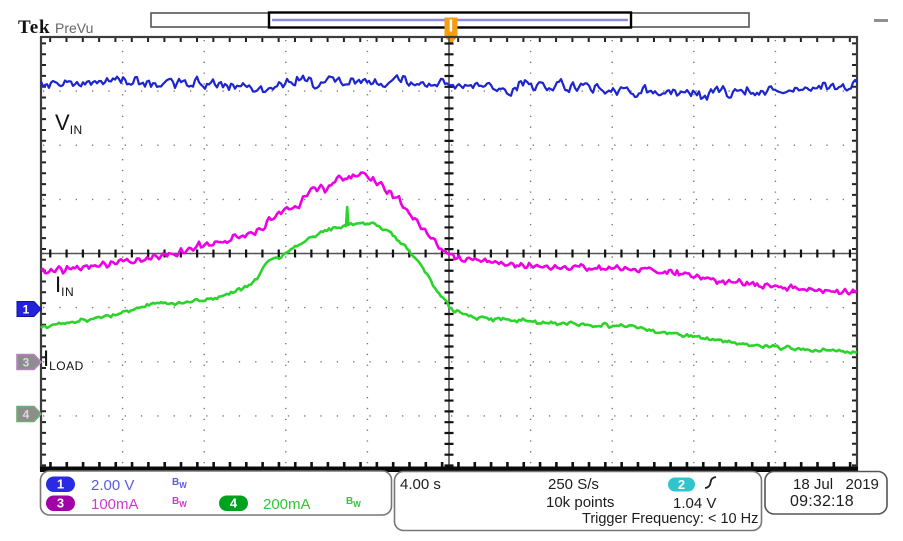 Image resolution: width=903 pixels, height=541 pixels. Describe the element at coordinates (681, 484) in the screenshot. I see `svg-text: 2` at that location.